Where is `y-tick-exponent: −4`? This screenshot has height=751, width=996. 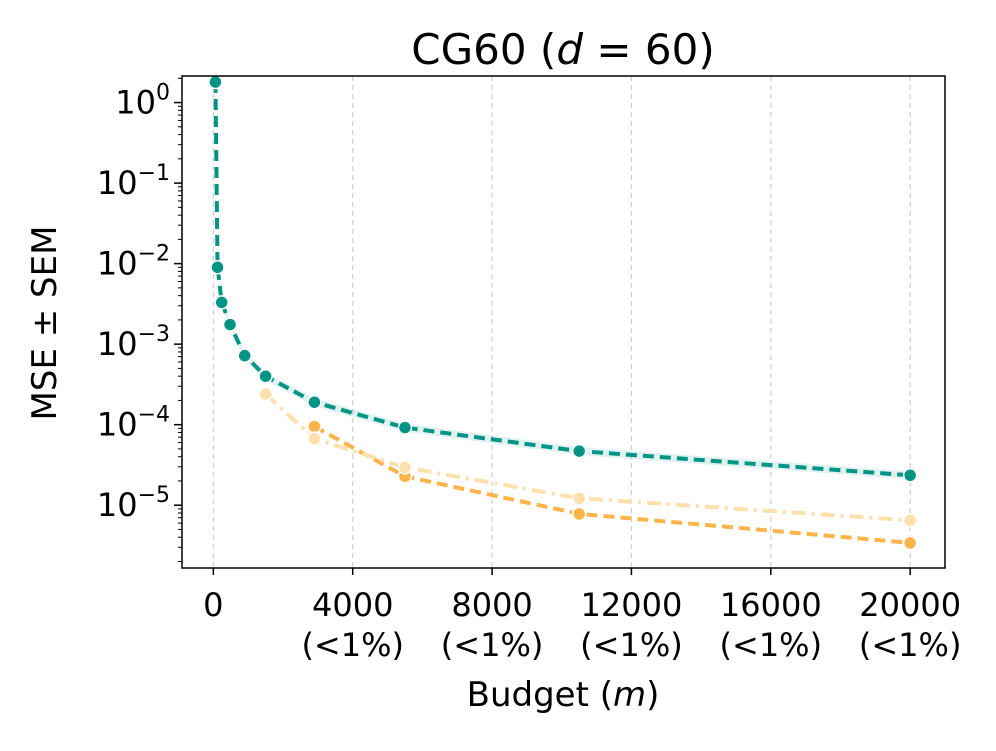
y-tick-exponent: −4 is located at coordinates (154, 415).